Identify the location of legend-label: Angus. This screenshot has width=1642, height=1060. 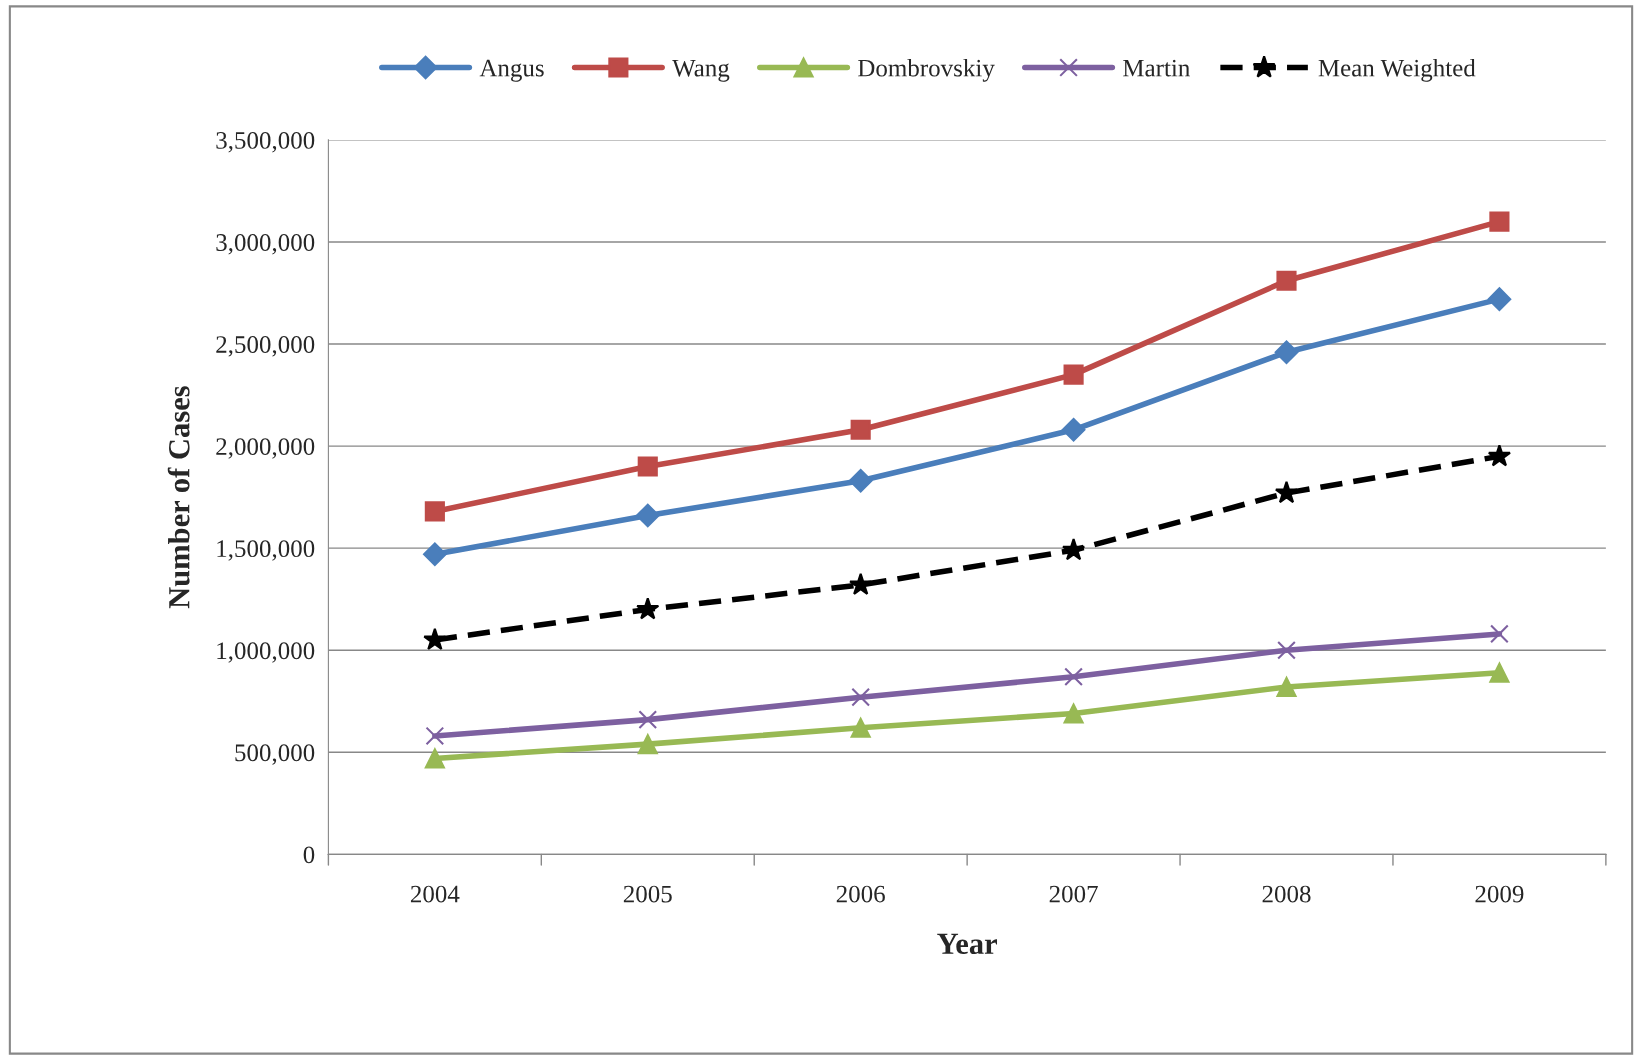
(511, 70).